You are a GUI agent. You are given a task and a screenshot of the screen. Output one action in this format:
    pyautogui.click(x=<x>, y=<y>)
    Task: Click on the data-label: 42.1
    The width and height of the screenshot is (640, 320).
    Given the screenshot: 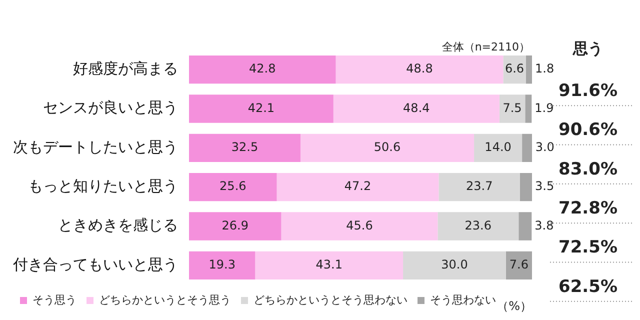 What is the action you would take?
    pyautogui.click(x=261, y=107)
    